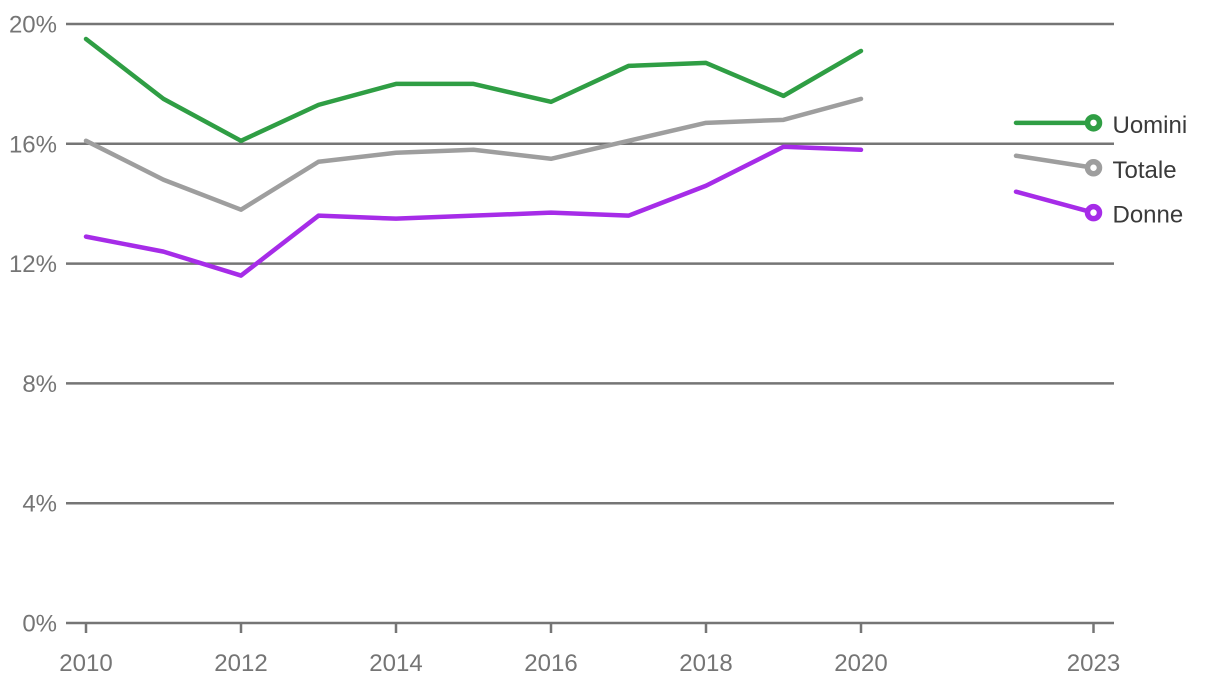 This screenshot has height=684, width=1220. I want to click on x-axis-label: 2018, so click(705, 663).